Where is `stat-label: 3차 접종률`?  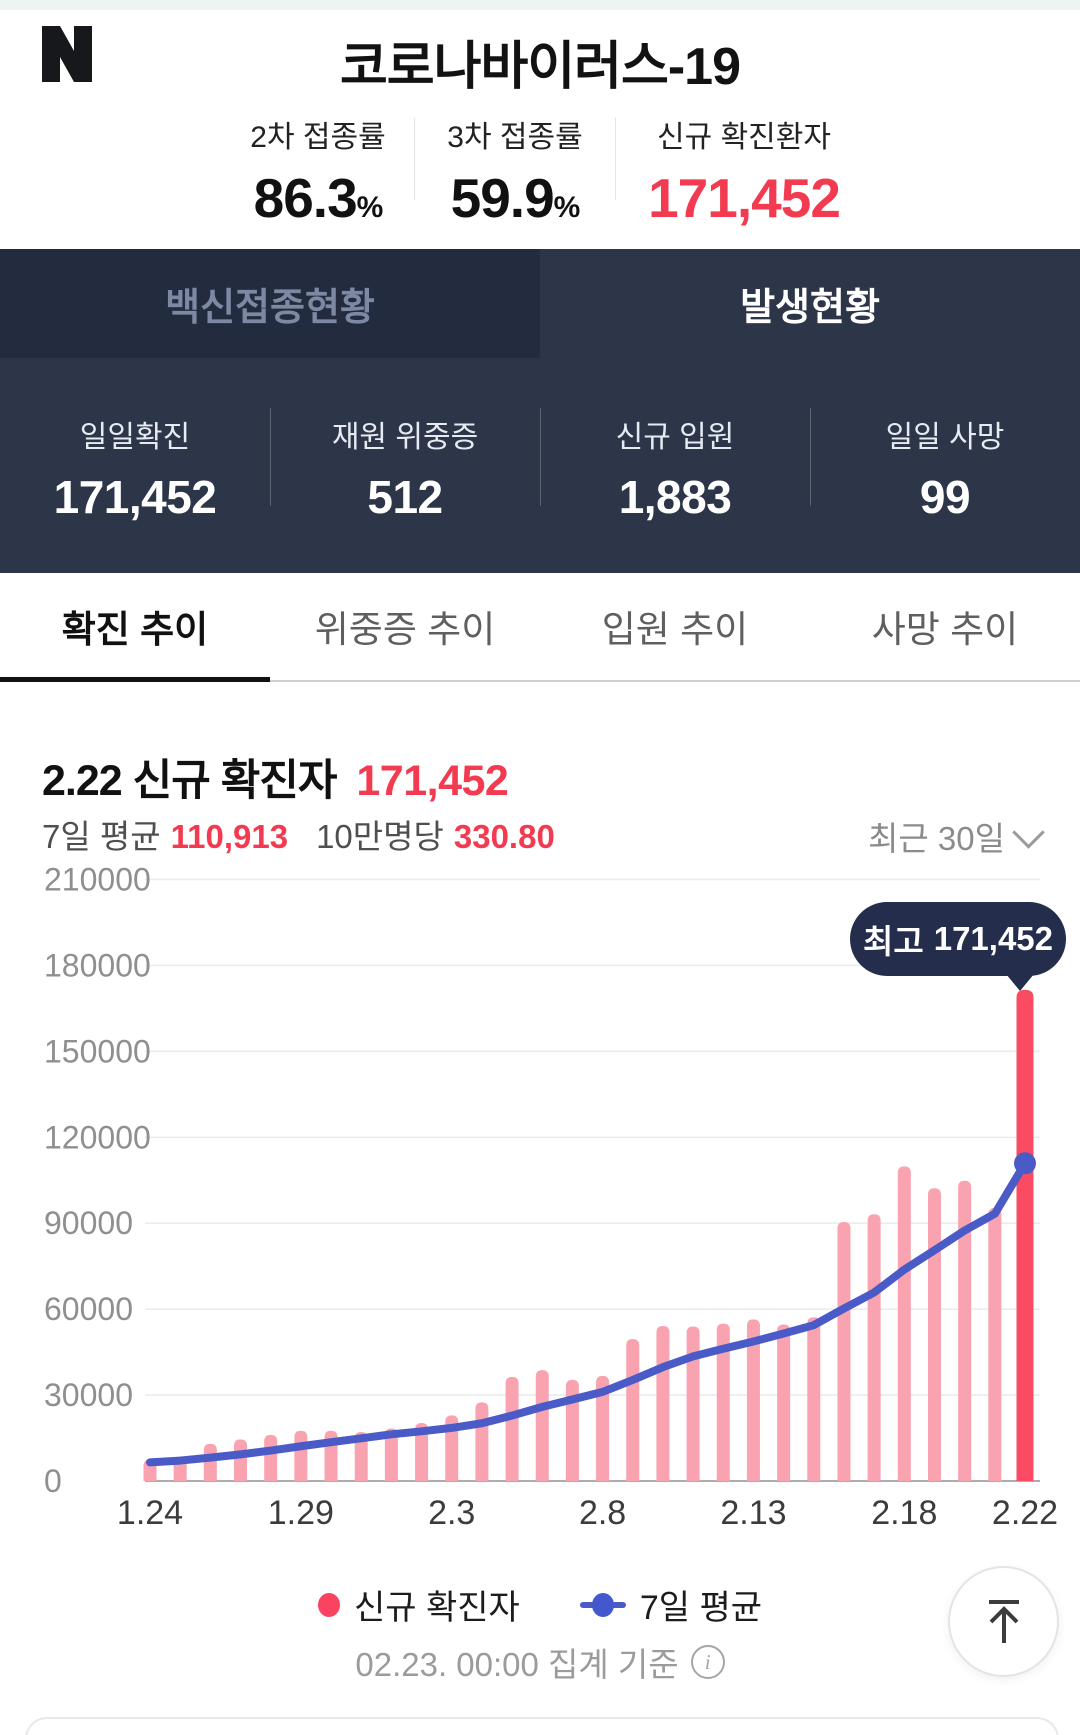
stat-label: 3차 접종률 is located at coordinates (515, 137).